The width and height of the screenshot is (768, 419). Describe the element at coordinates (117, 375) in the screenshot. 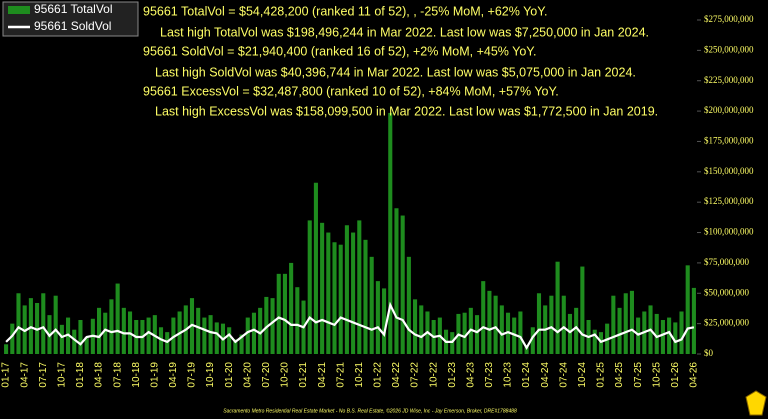

I see `x-tick-label: 07-18` at that location.